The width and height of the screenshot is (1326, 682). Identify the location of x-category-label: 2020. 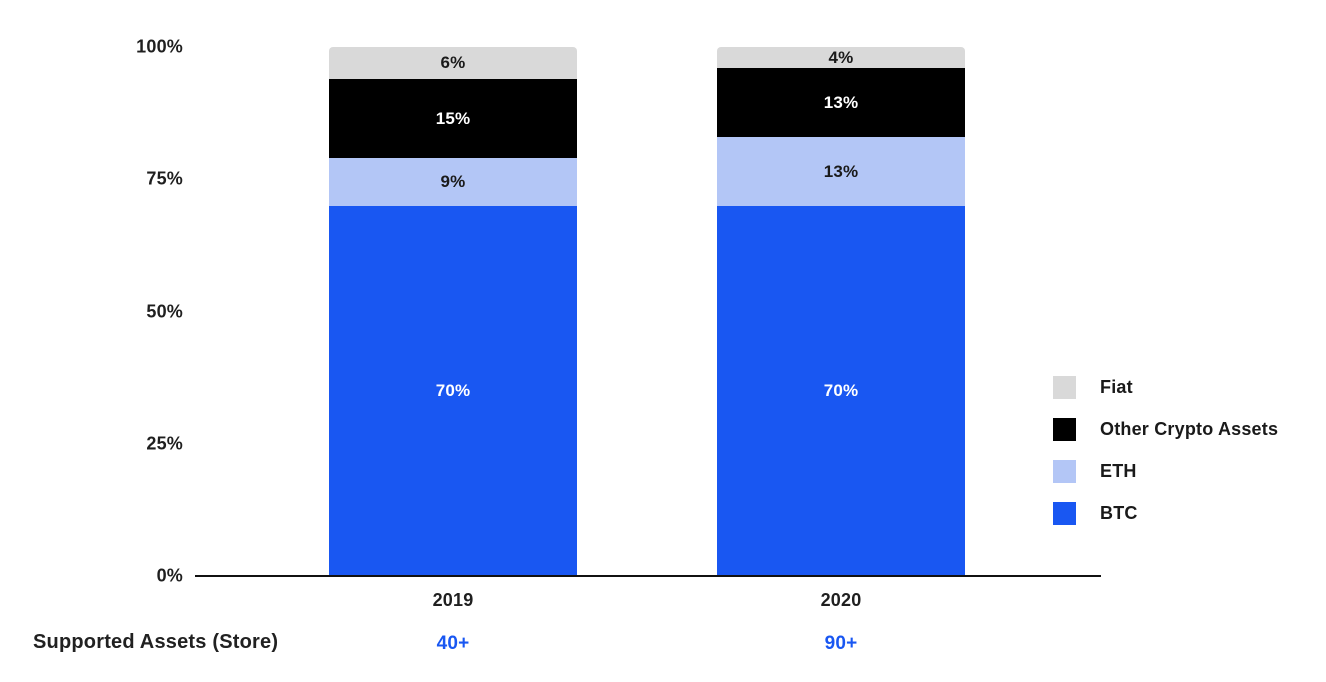
(841, 600).